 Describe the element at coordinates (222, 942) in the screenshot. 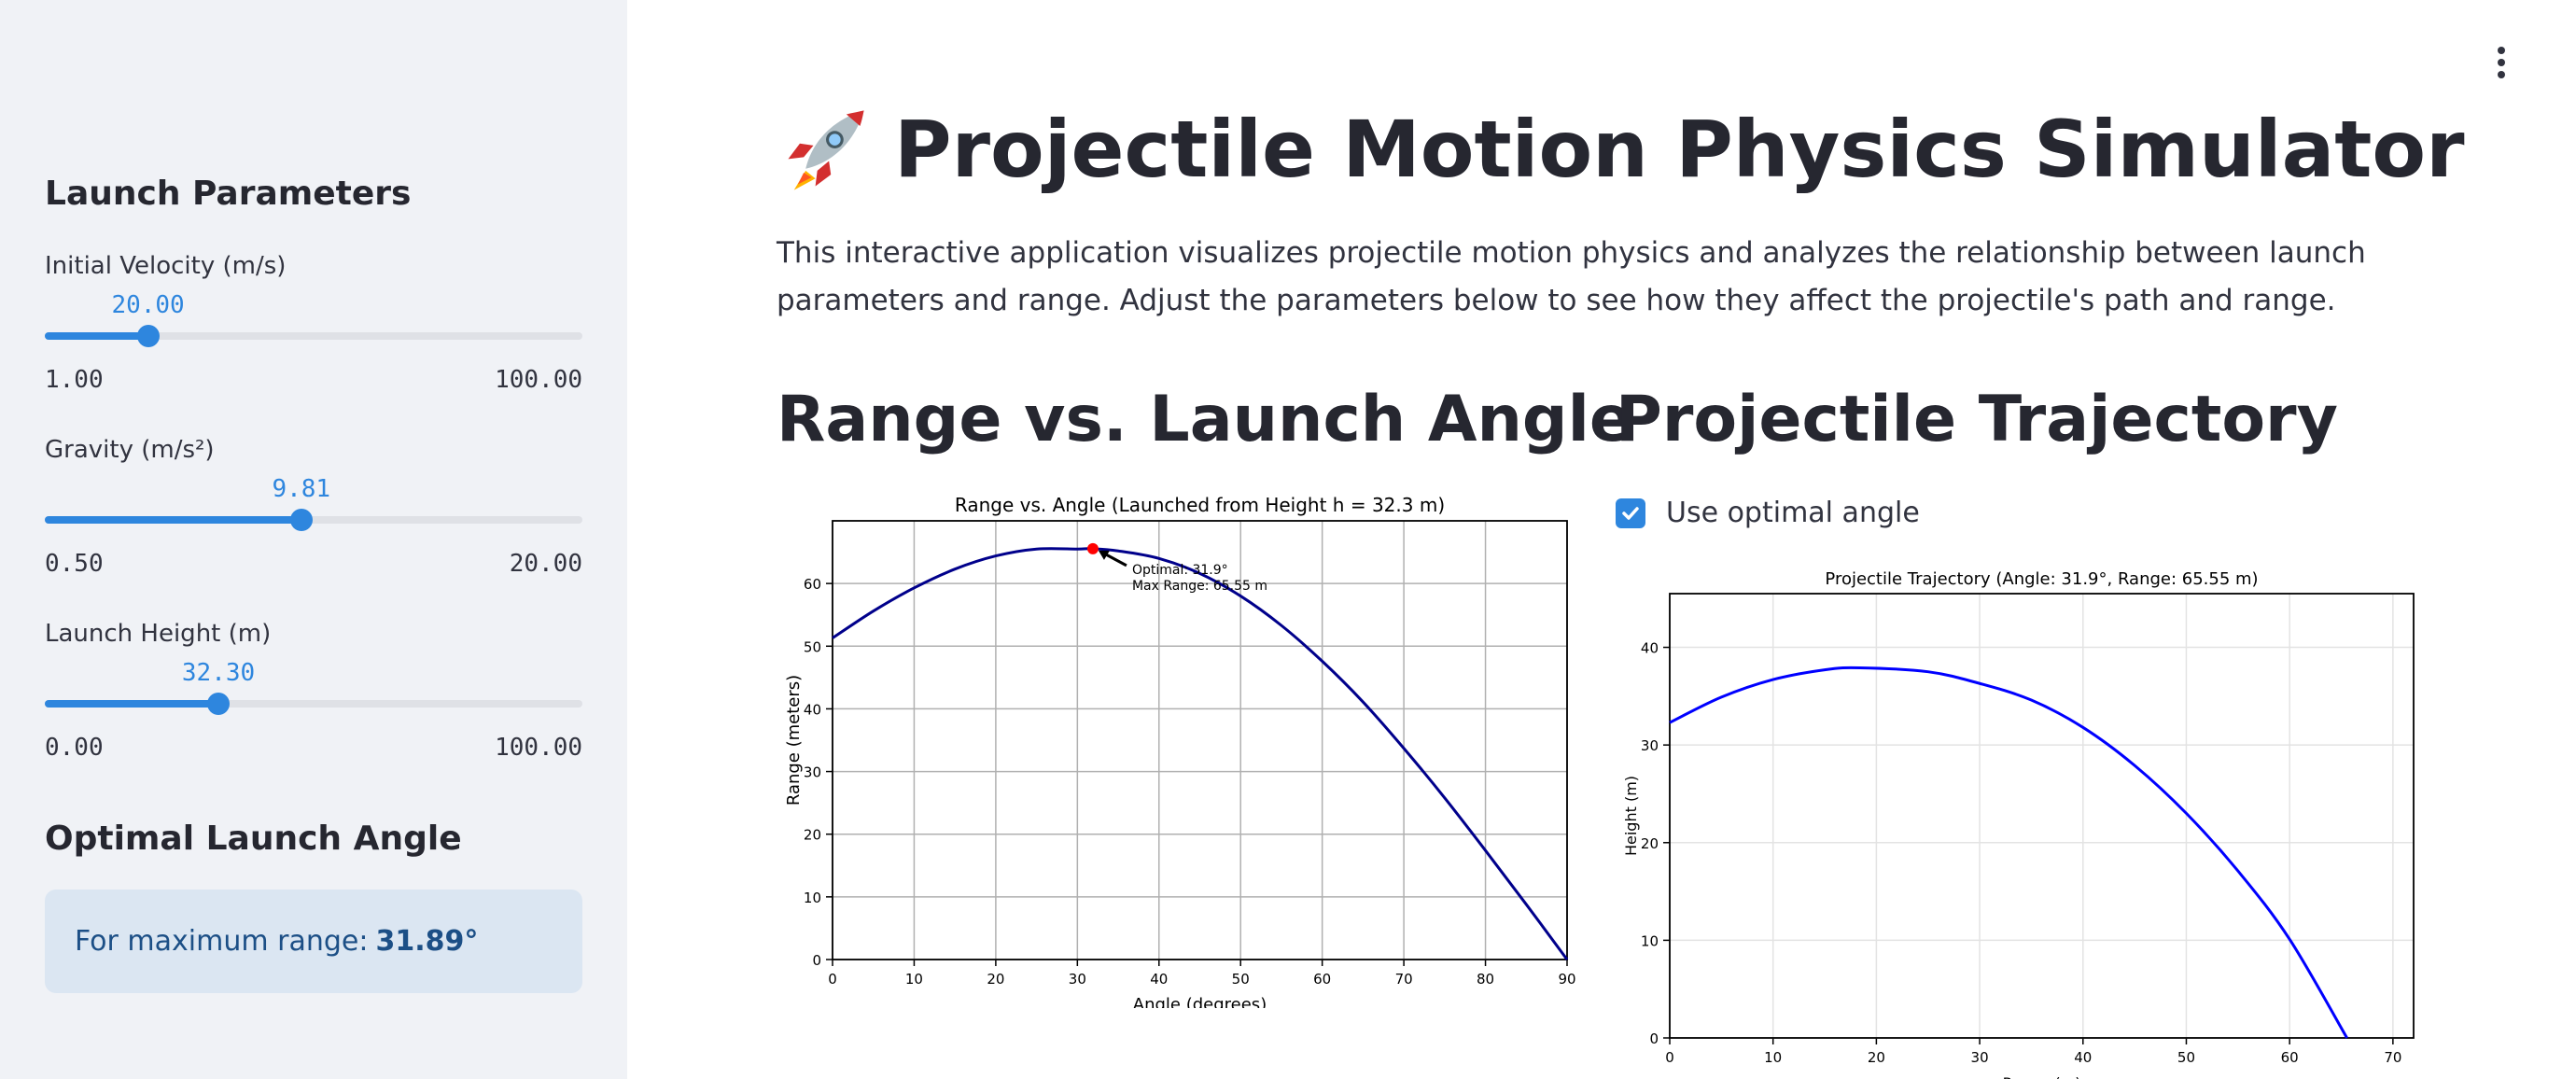

I see `info-prefix: For maximum range:` at that location.